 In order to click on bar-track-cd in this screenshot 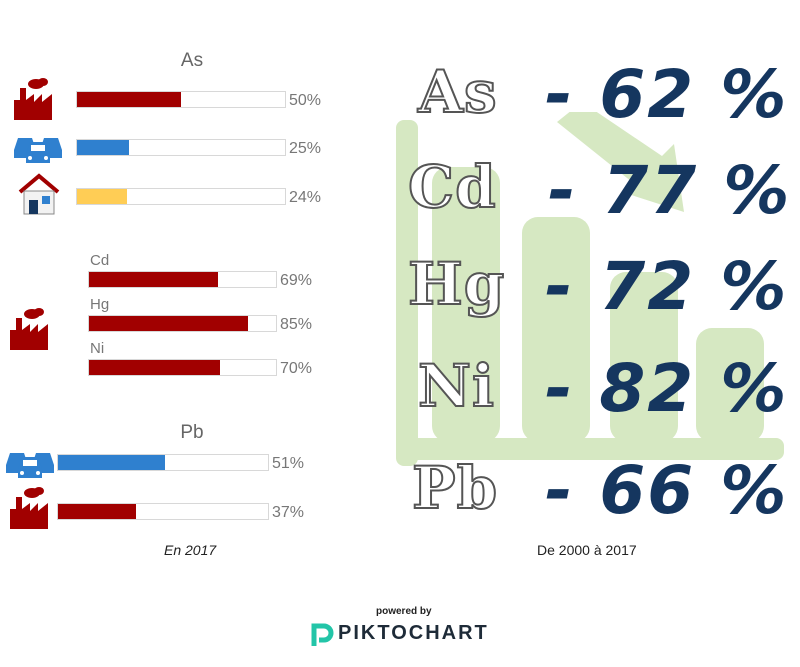, I will do `click(182, 279)`.